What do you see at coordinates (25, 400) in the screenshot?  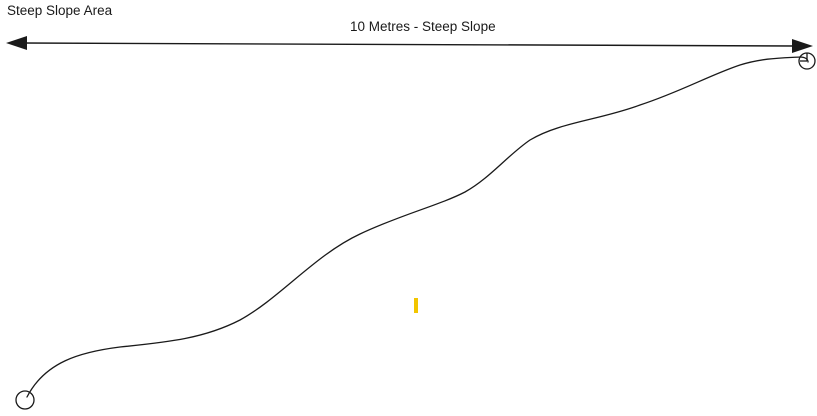 I see `start-point-circle-icon` at bounding box center [25, 400].